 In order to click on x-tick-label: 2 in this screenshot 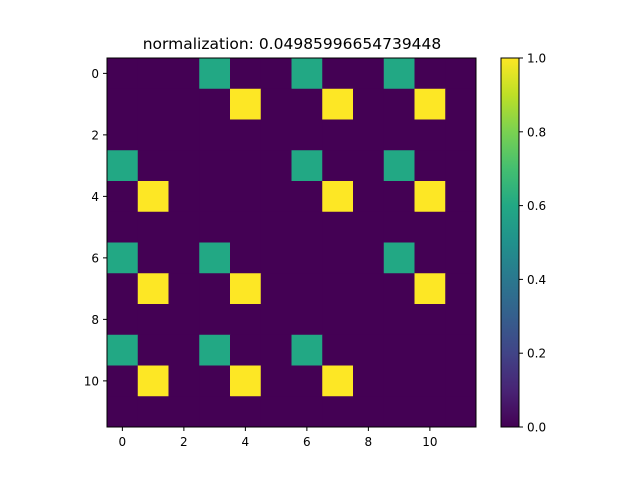, I will do `click(184, 442)`.